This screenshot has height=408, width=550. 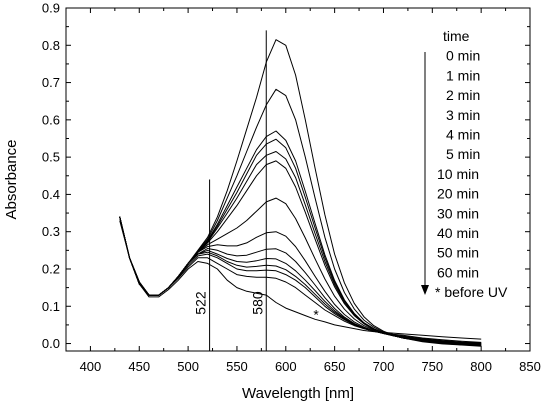 I want to click on y-tick-label: 0.5, so click(x=51, y=157).